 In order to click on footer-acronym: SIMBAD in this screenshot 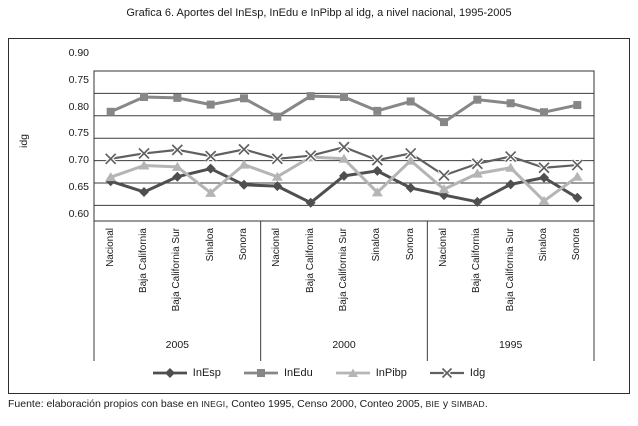, I will do `click(468, 404)`.